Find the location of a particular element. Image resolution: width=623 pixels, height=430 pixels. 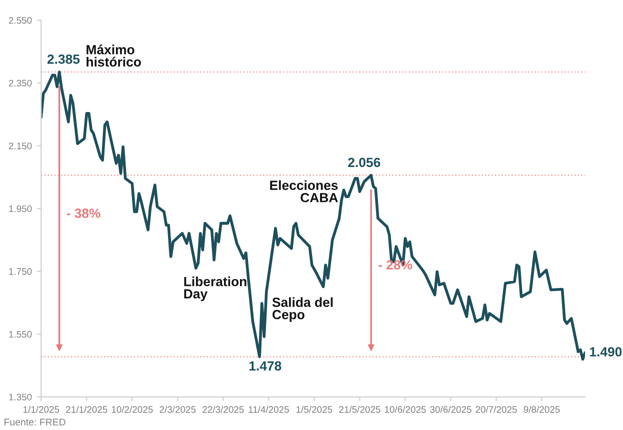

annotation: Elecciones CABA is located at coordinates (304, 191).